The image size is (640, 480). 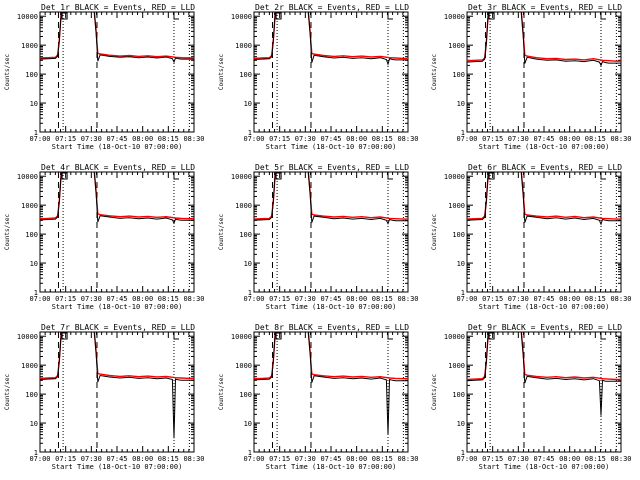 What do you see at coordinates (545, 327) in the screenshot?
I see `panel-title: Det 9r BLACK = Events, RED = LLD` at bounding box center [545, 327].